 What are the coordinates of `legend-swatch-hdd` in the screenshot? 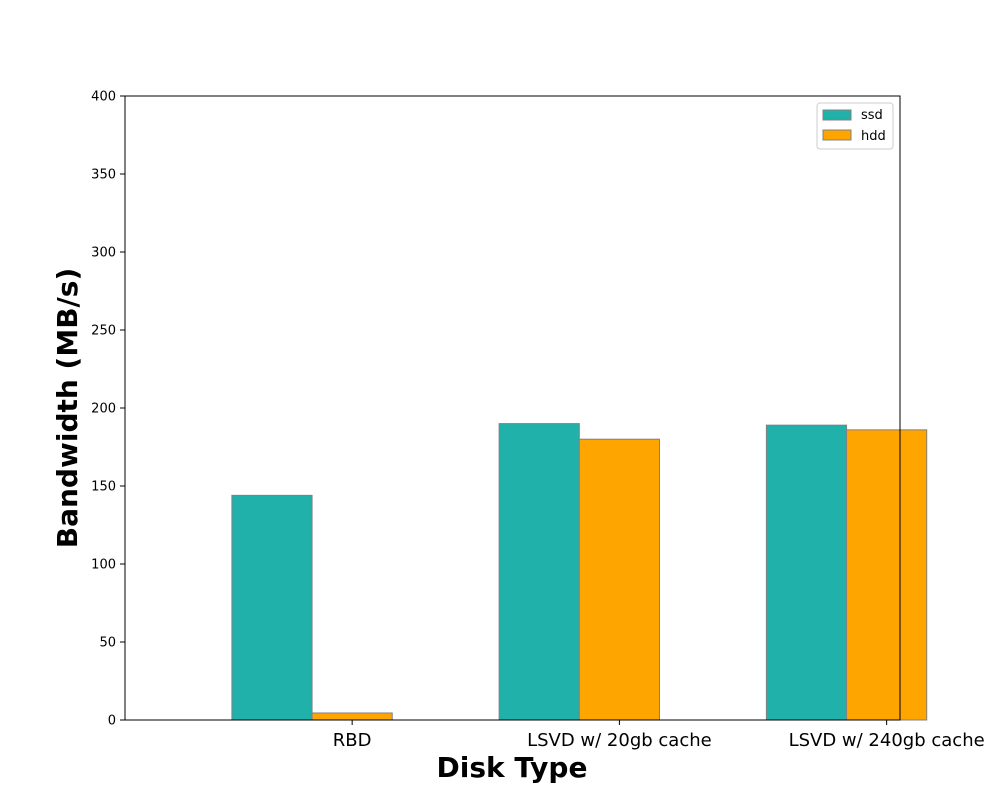 It's located at (837, 135).